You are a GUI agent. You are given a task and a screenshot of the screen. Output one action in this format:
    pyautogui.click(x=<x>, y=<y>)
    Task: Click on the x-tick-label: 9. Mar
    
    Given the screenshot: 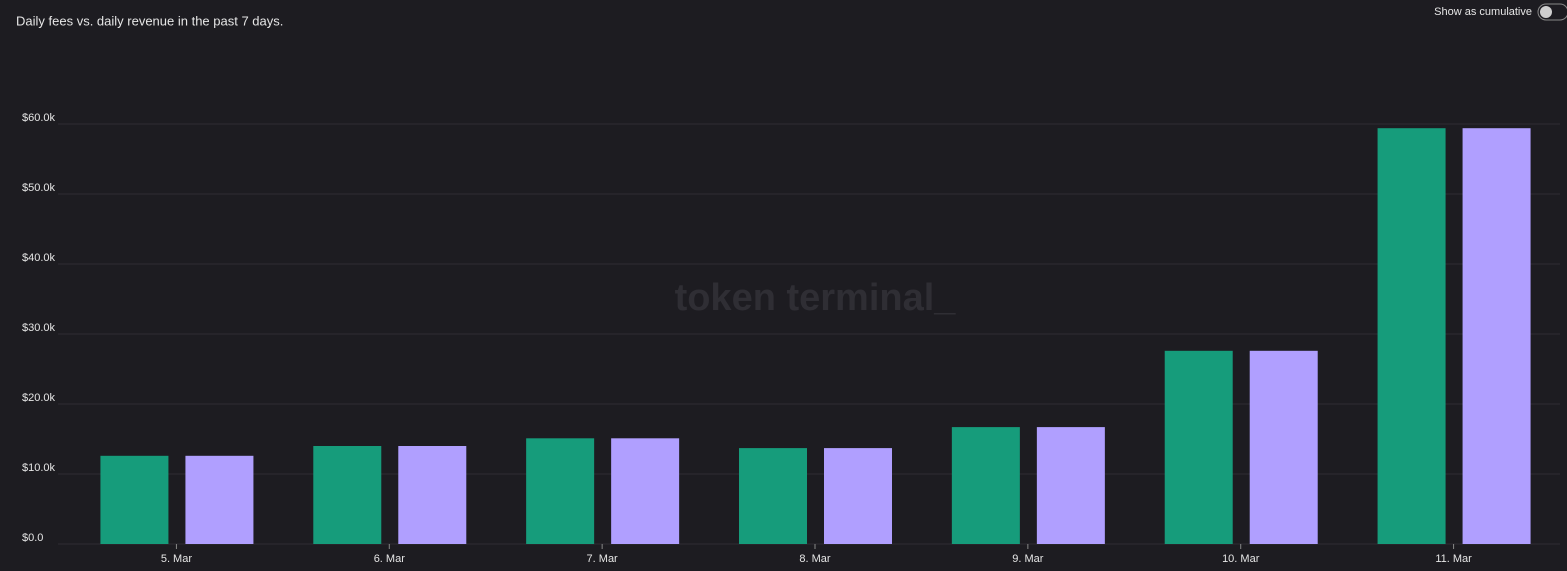 What is the action you would take?
    pyautogui.click(x=1028, y=559)
    